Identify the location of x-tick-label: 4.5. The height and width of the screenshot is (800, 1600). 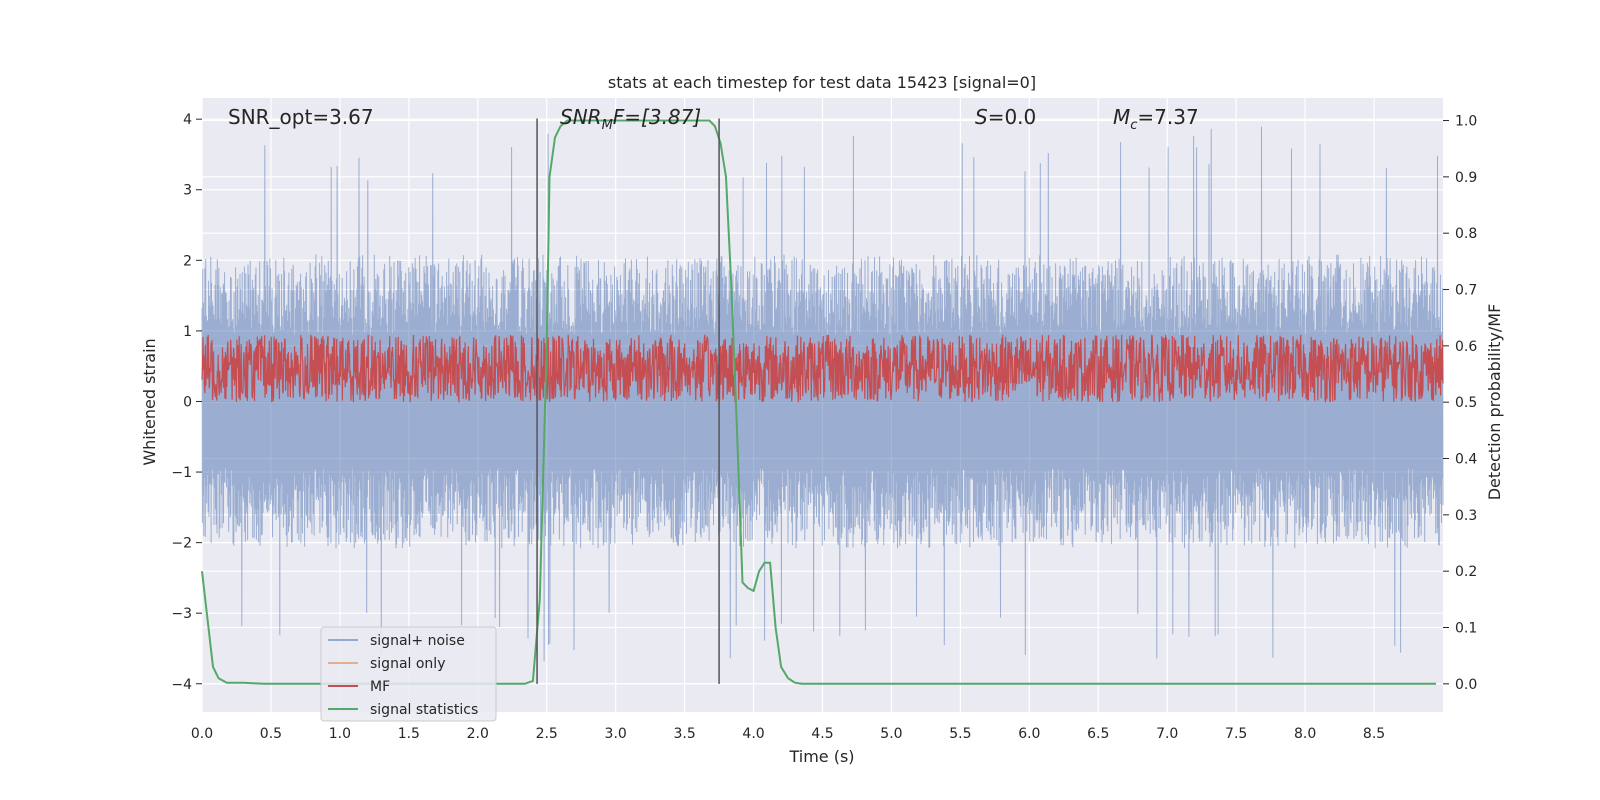
(822, 734).